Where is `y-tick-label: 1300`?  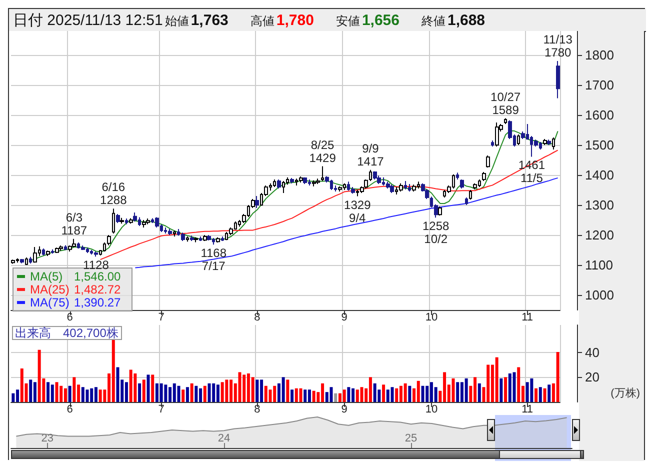
y-tick-label: 1300 is located at coordinates (599, 205).